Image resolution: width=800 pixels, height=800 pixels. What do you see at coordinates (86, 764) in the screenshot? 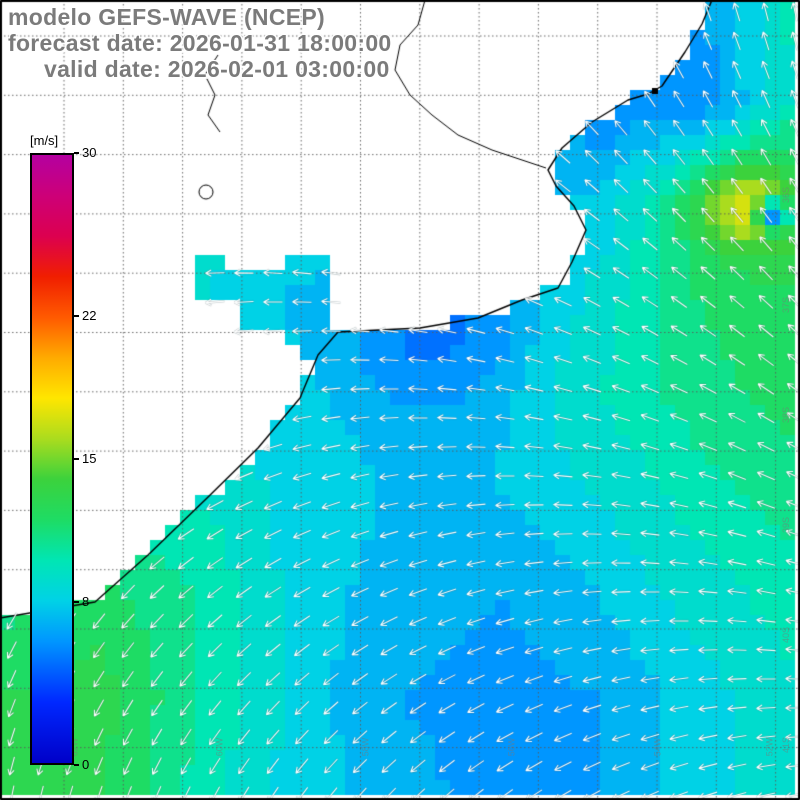
I see `colorbar-tick-label: 0` at bounding box center [86, 764].